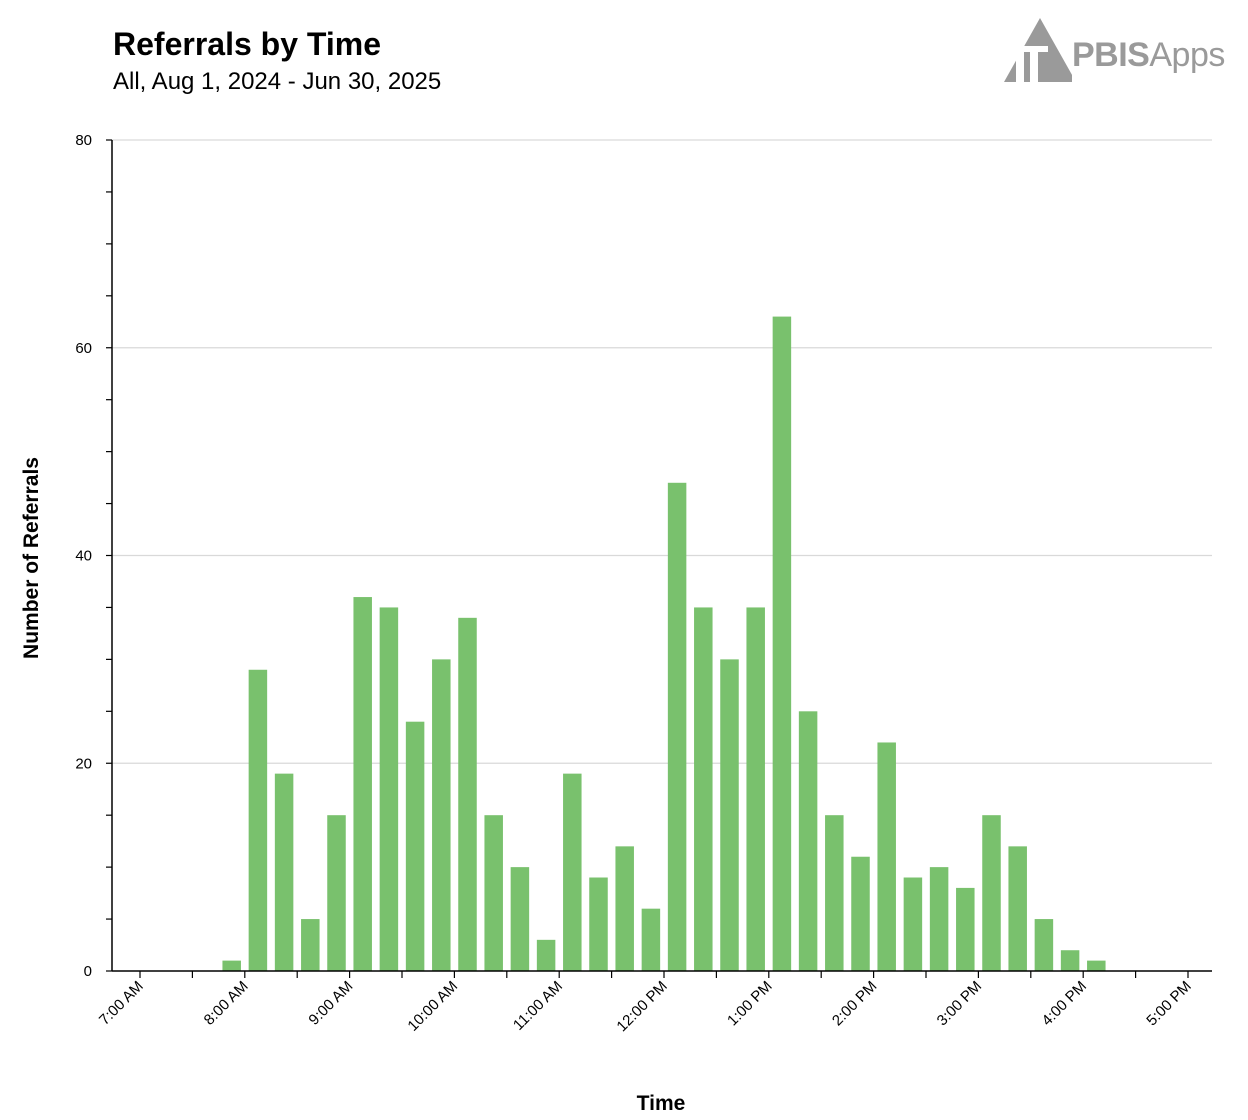 This screenshot has height=1120, width=1248. Describe the element at coordinates (1111, 55) in the screenshot. I see `logo-text-bold: PBIS` at that location.